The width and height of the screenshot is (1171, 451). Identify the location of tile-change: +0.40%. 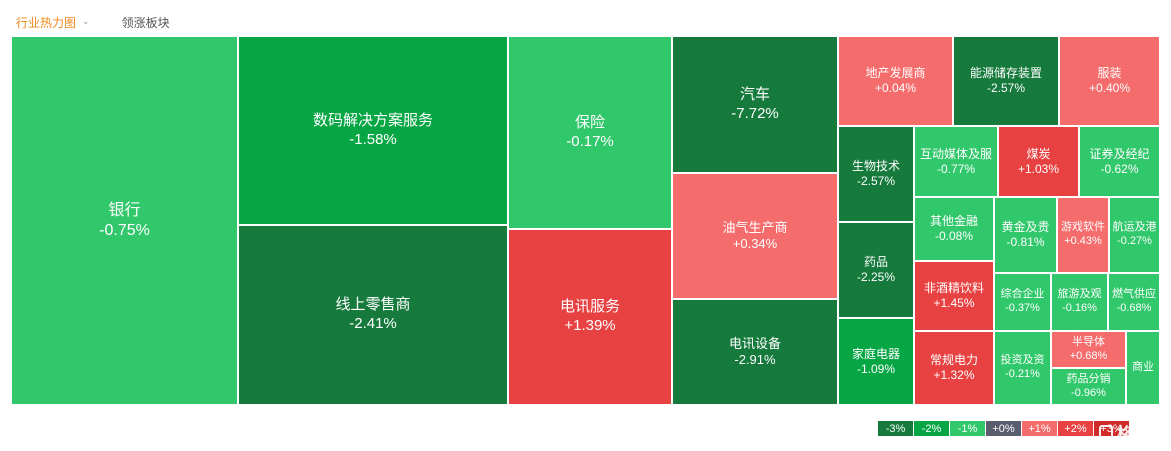
(1109, 88).